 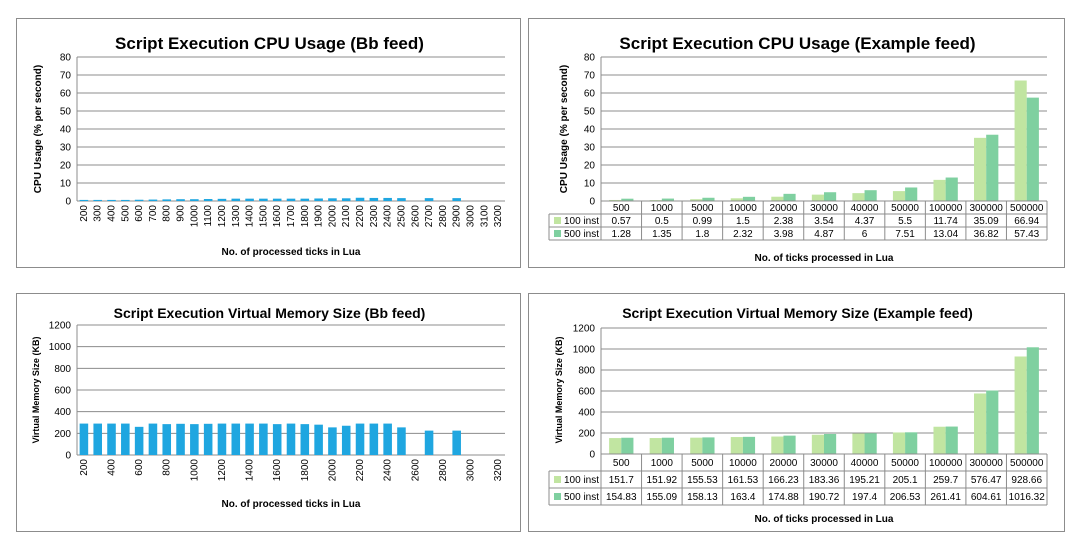 I want to click on x-tick-label: 1500, so click(x=263, y=216).